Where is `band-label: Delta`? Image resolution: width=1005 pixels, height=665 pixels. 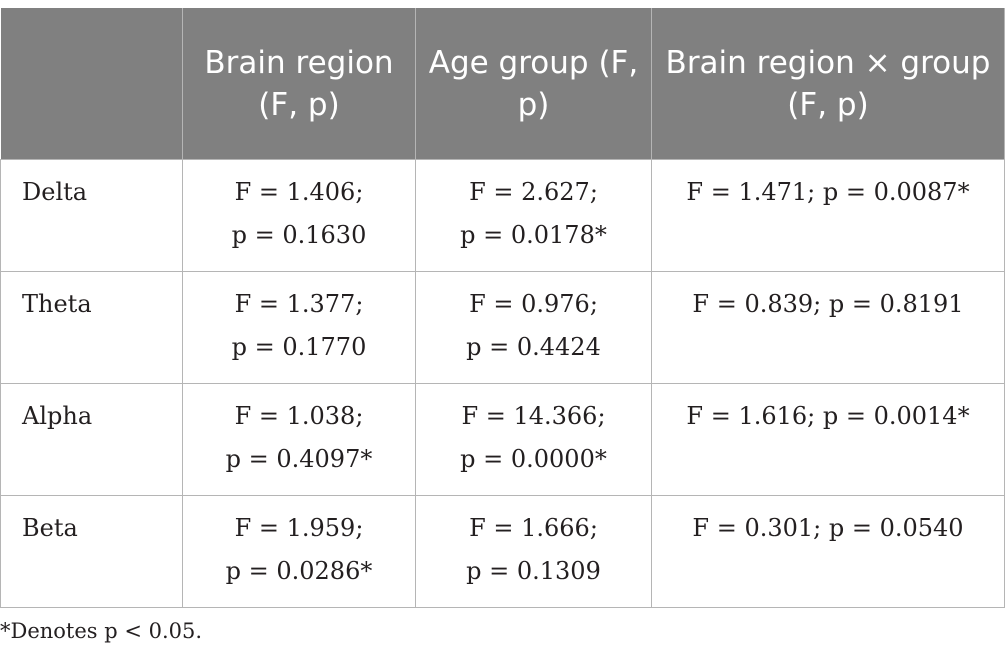 band-label: Delta is located at coordinates (91, 215).